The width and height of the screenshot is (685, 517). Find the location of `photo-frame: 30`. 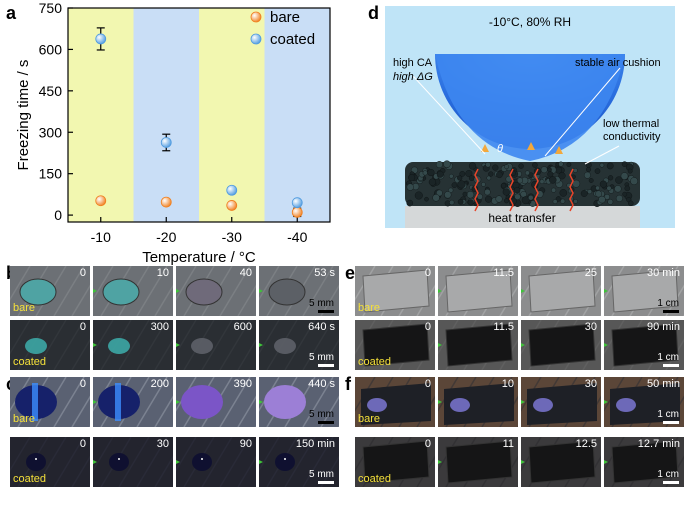

photo-frame: 30 is located at coordinates (561, 402).